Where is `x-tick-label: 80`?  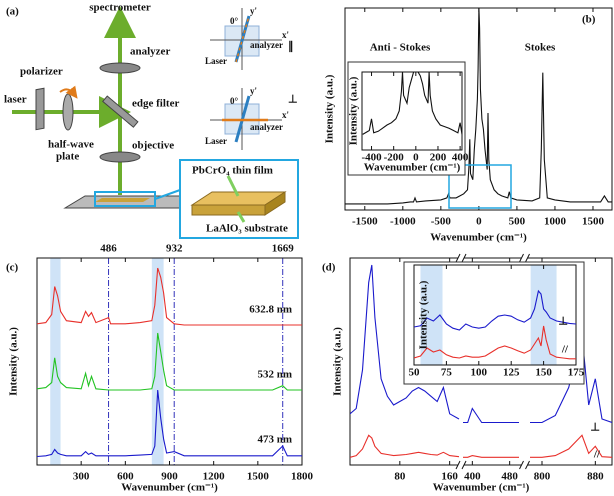
x-tick-label: 80 is located at coordinates (400, 477).